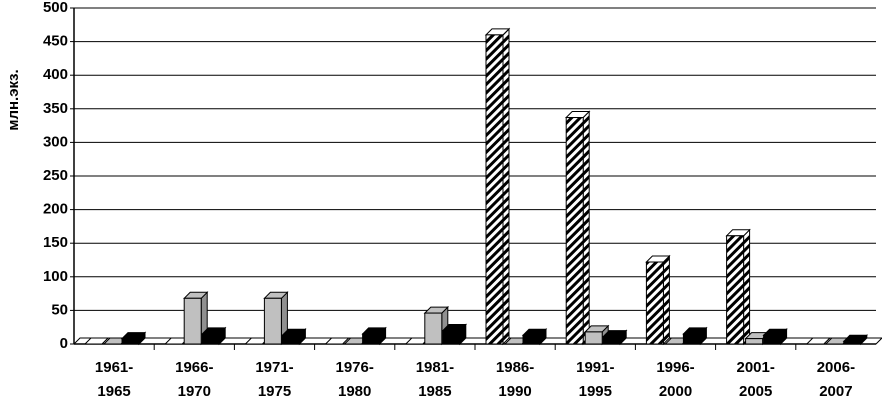  What do you see at coordinates (355, 367) in the screenshot?
I see `x-tick-label: 1976-` at bounding box center [355, 367].